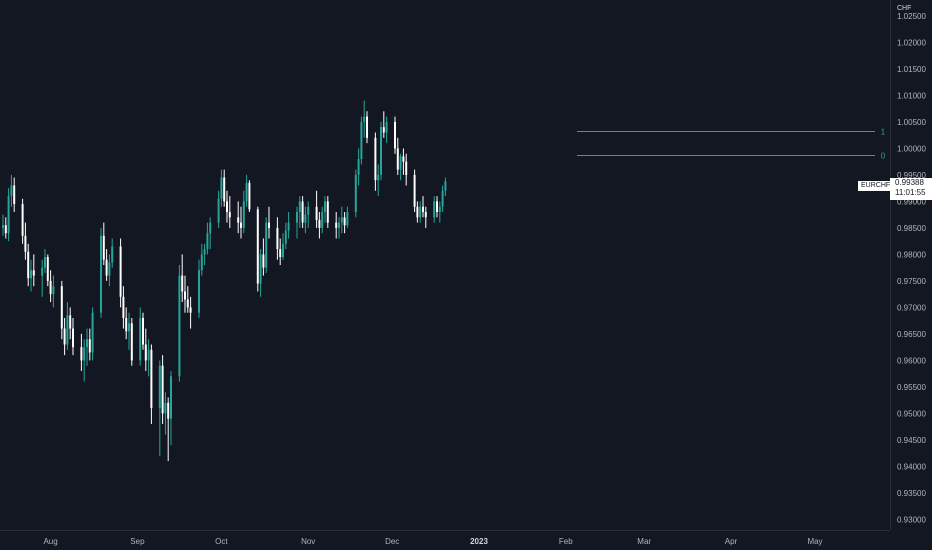  I want to click on y-tick-label: 0.93000, so click(911, 519).